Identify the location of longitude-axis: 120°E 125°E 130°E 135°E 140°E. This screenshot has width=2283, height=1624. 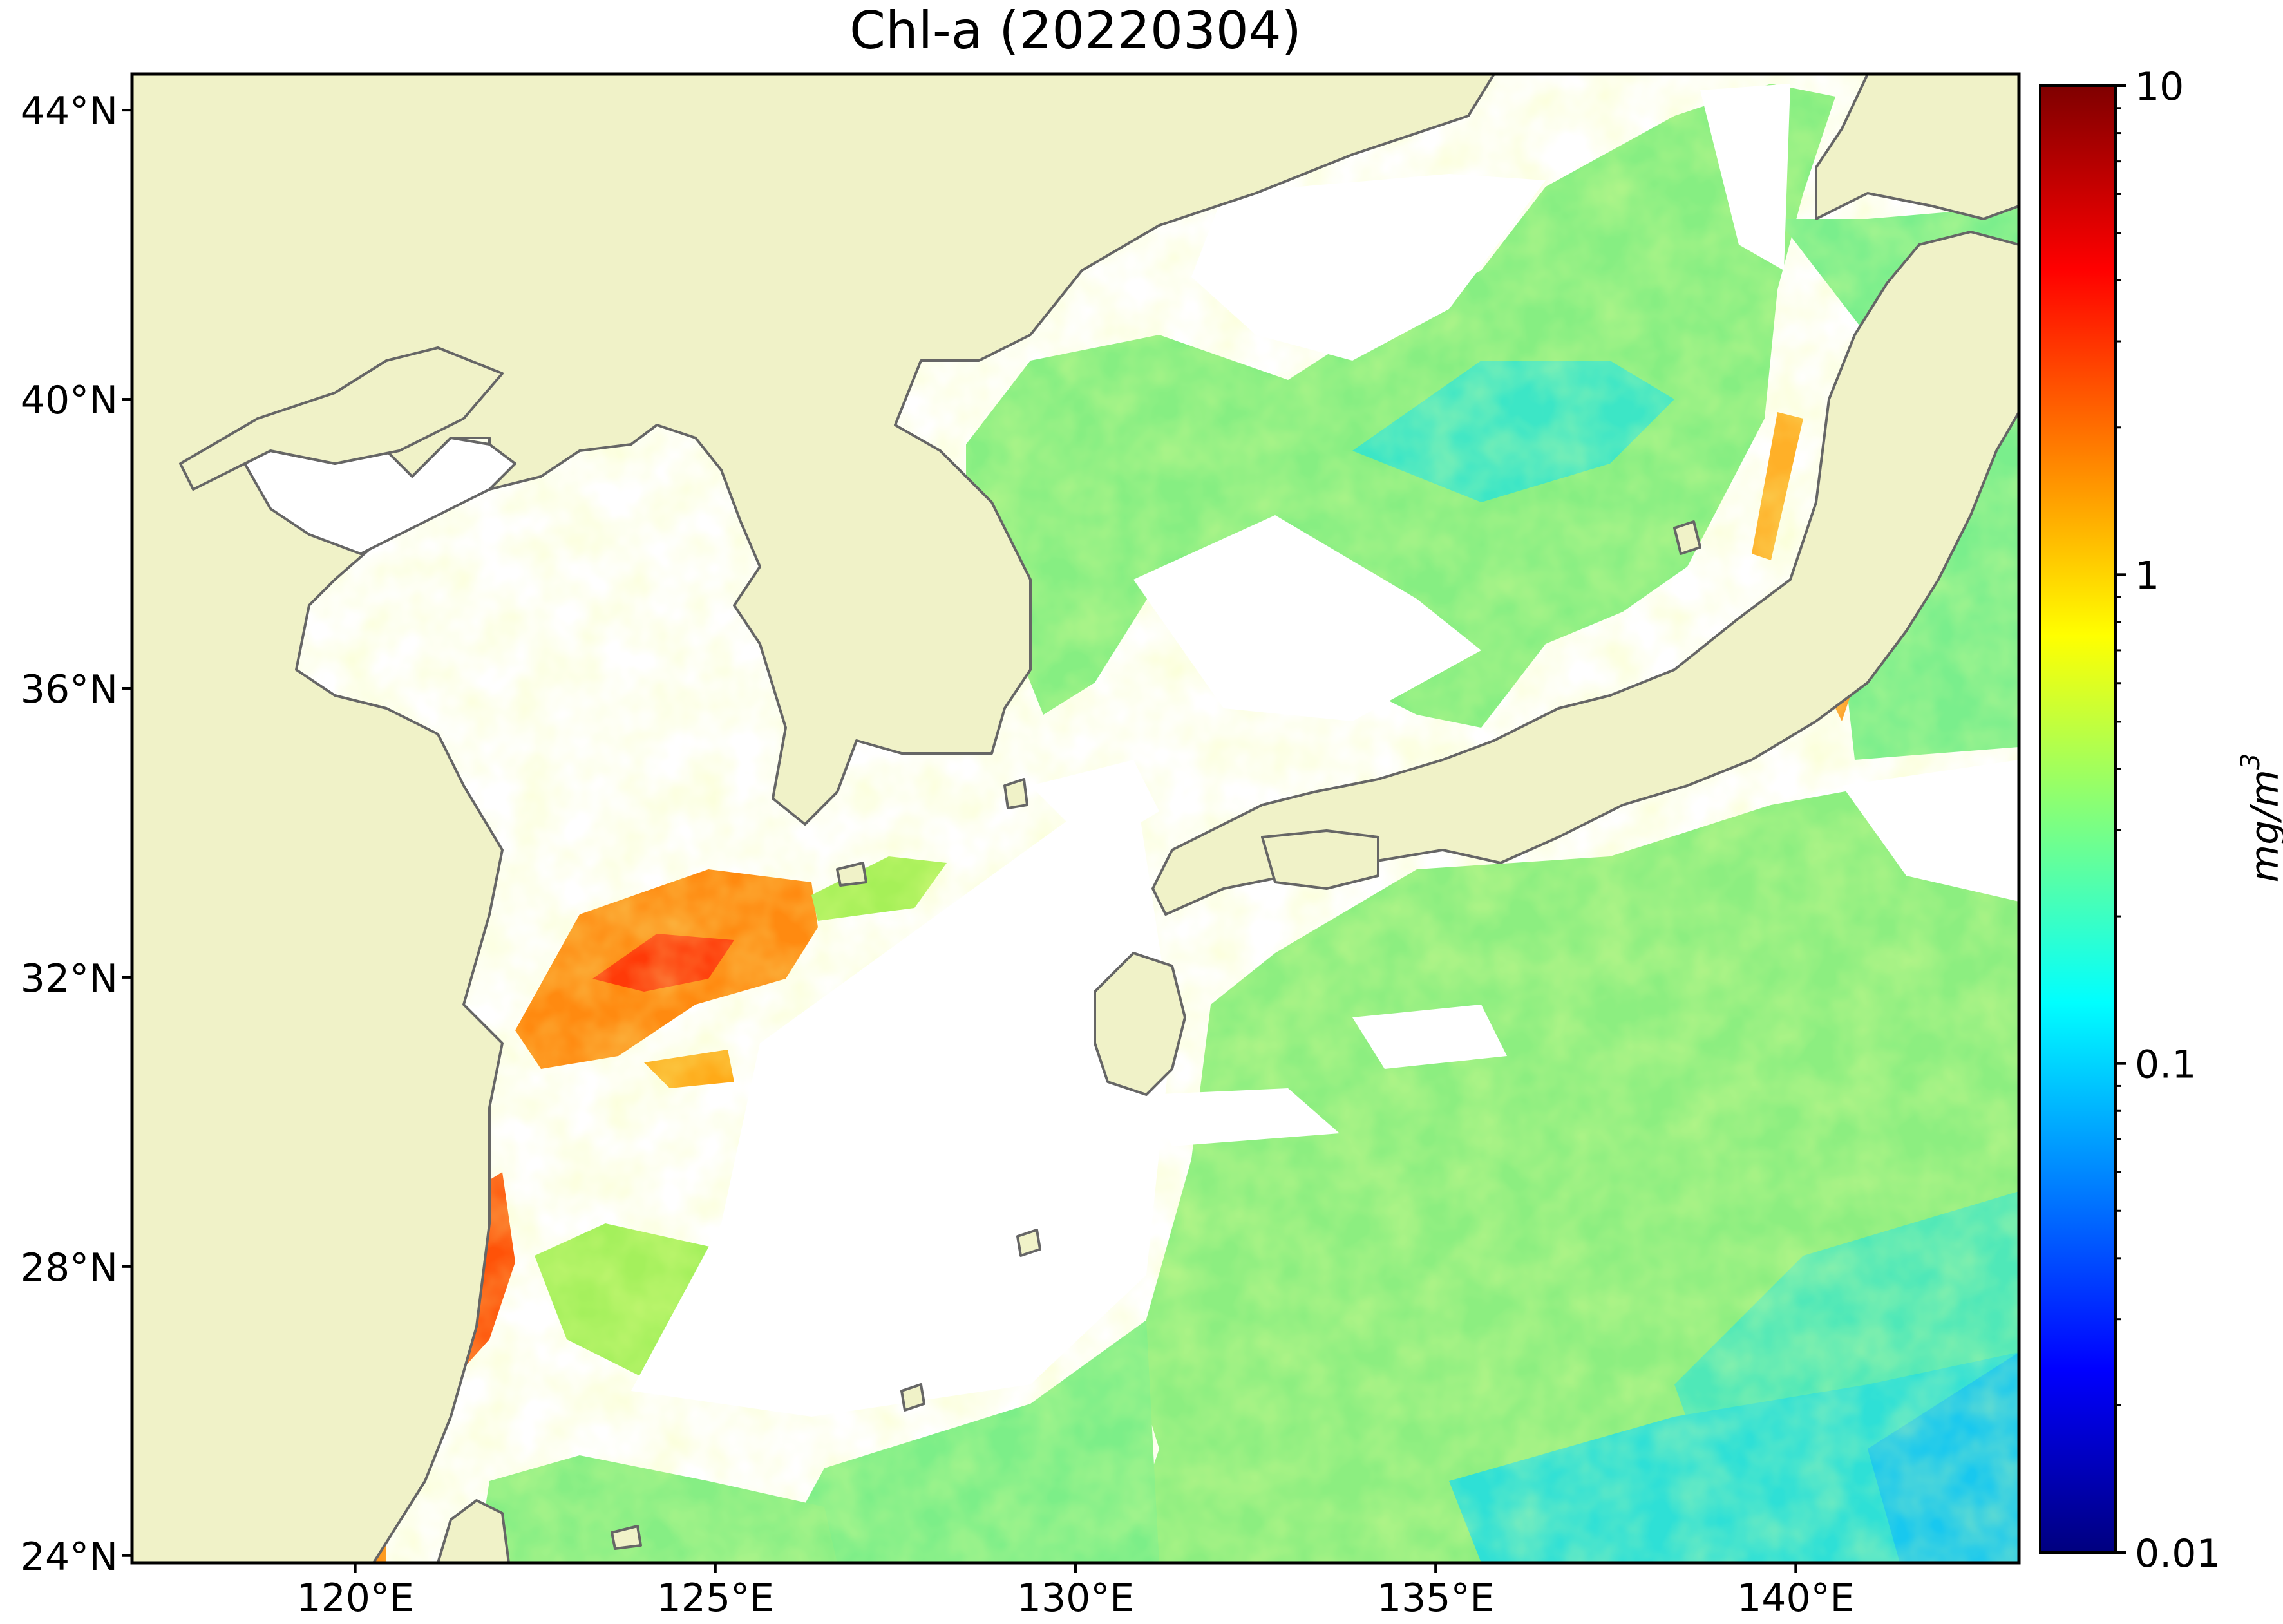
(1075, 1592).